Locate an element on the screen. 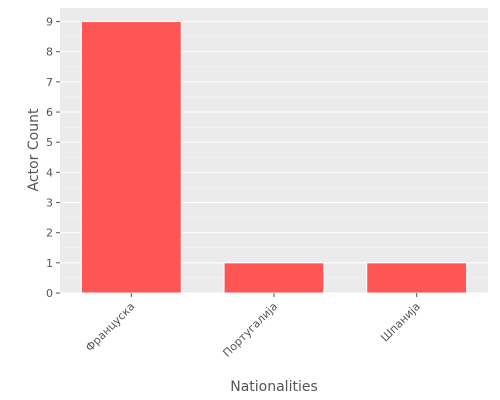 The image size is (500, 400). y-tick-label: 7 is located at coordinates (49, 82).